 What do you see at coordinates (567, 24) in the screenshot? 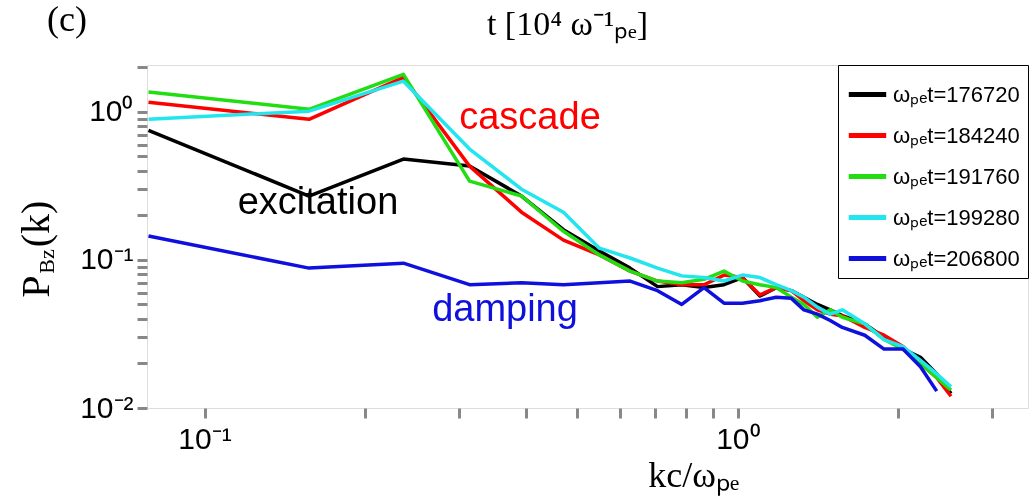
I see `chart-title: t [10⁴ ω⁻¹ₚₑ]` at bounding box center [567, 24].